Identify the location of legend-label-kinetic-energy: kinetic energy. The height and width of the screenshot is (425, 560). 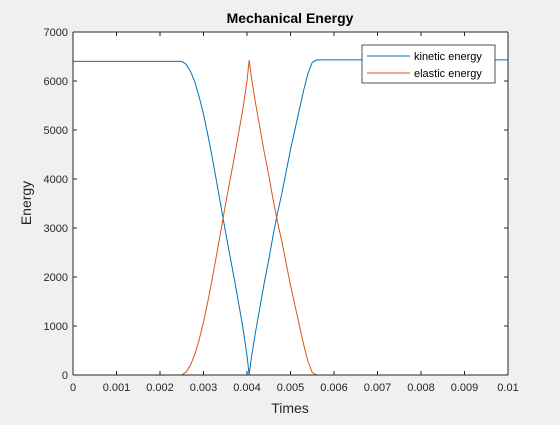
(448, 57).